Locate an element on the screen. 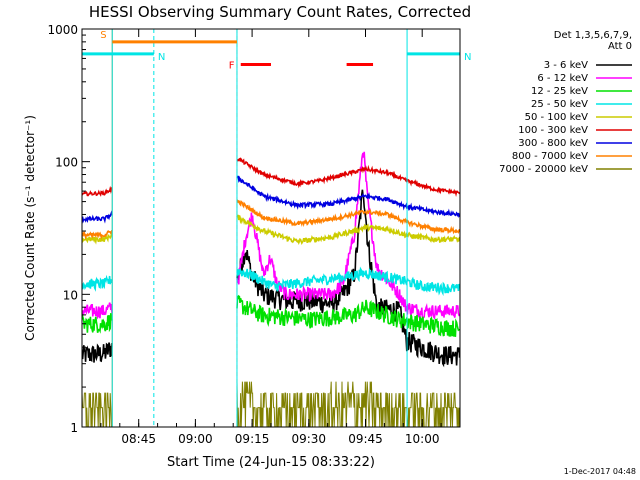 This screenshot has height=480, width=640. y-tick-label-3: 10 is located at coordinates (70, 295).